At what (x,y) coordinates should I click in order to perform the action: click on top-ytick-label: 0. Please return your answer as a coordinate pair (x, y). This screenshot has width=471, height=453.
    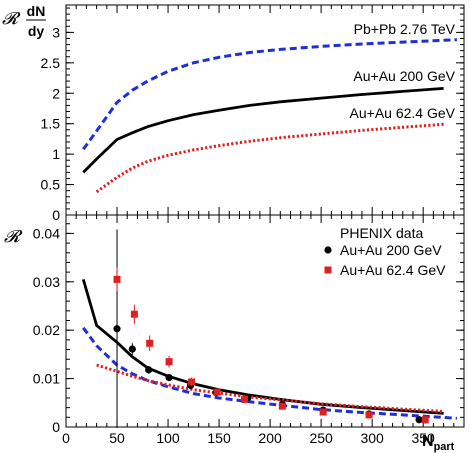
    Looking at the image, I should click on (56, 215).